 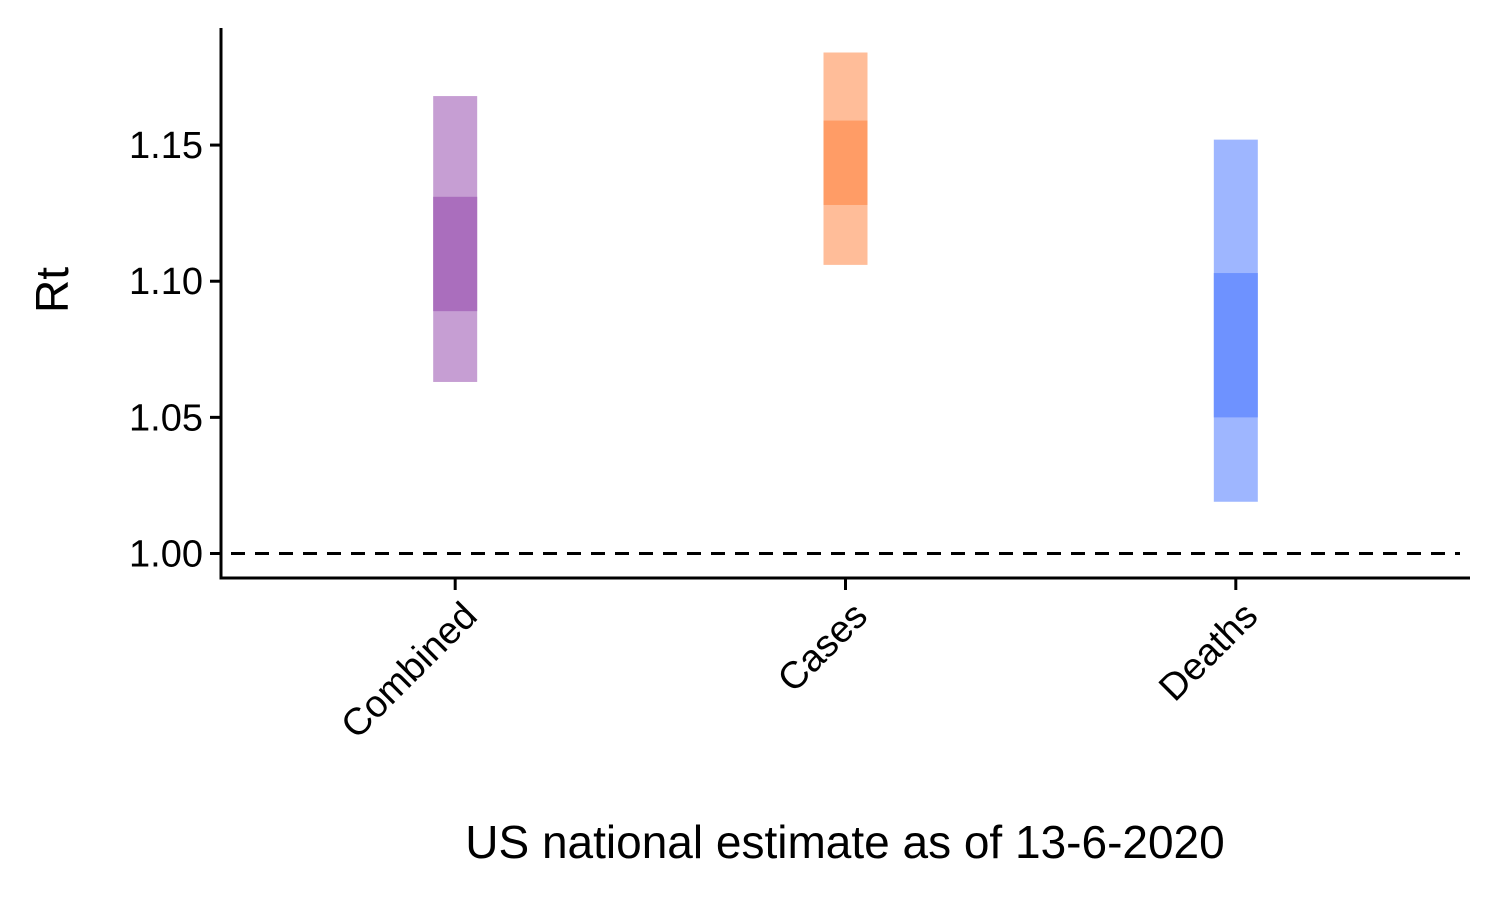 I want to click on y-axis-title: Rt, so click(x=52, y=290).